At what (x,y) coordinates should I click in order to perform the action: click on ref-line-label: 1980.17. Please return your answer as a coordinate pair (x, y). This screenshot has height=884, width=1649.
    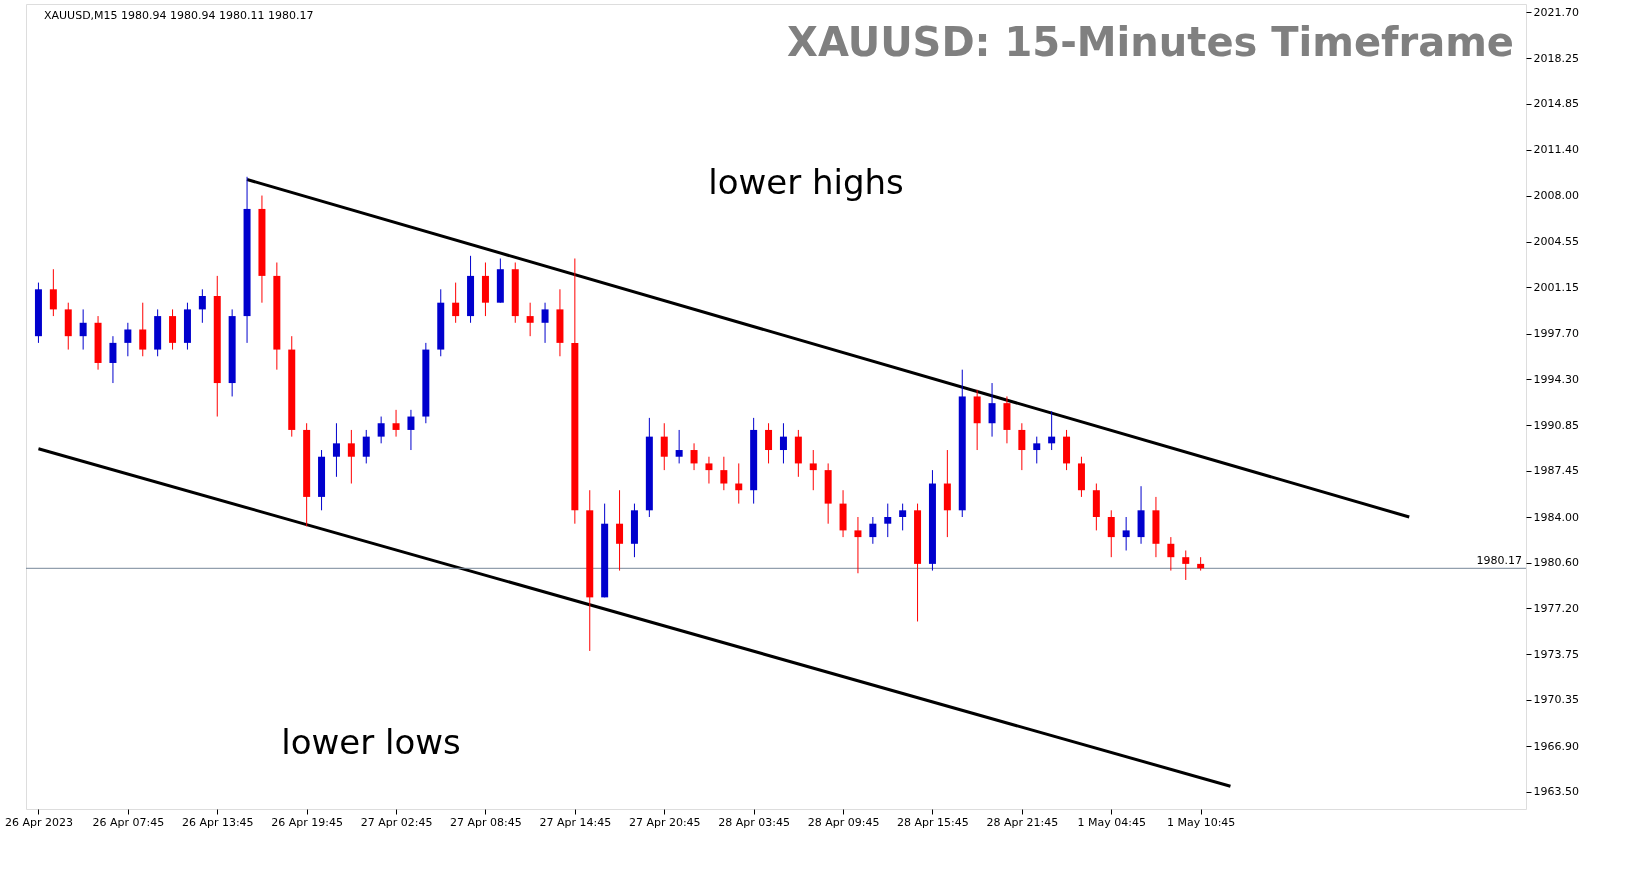
    Looking at the image, I should click on (1499, 561).